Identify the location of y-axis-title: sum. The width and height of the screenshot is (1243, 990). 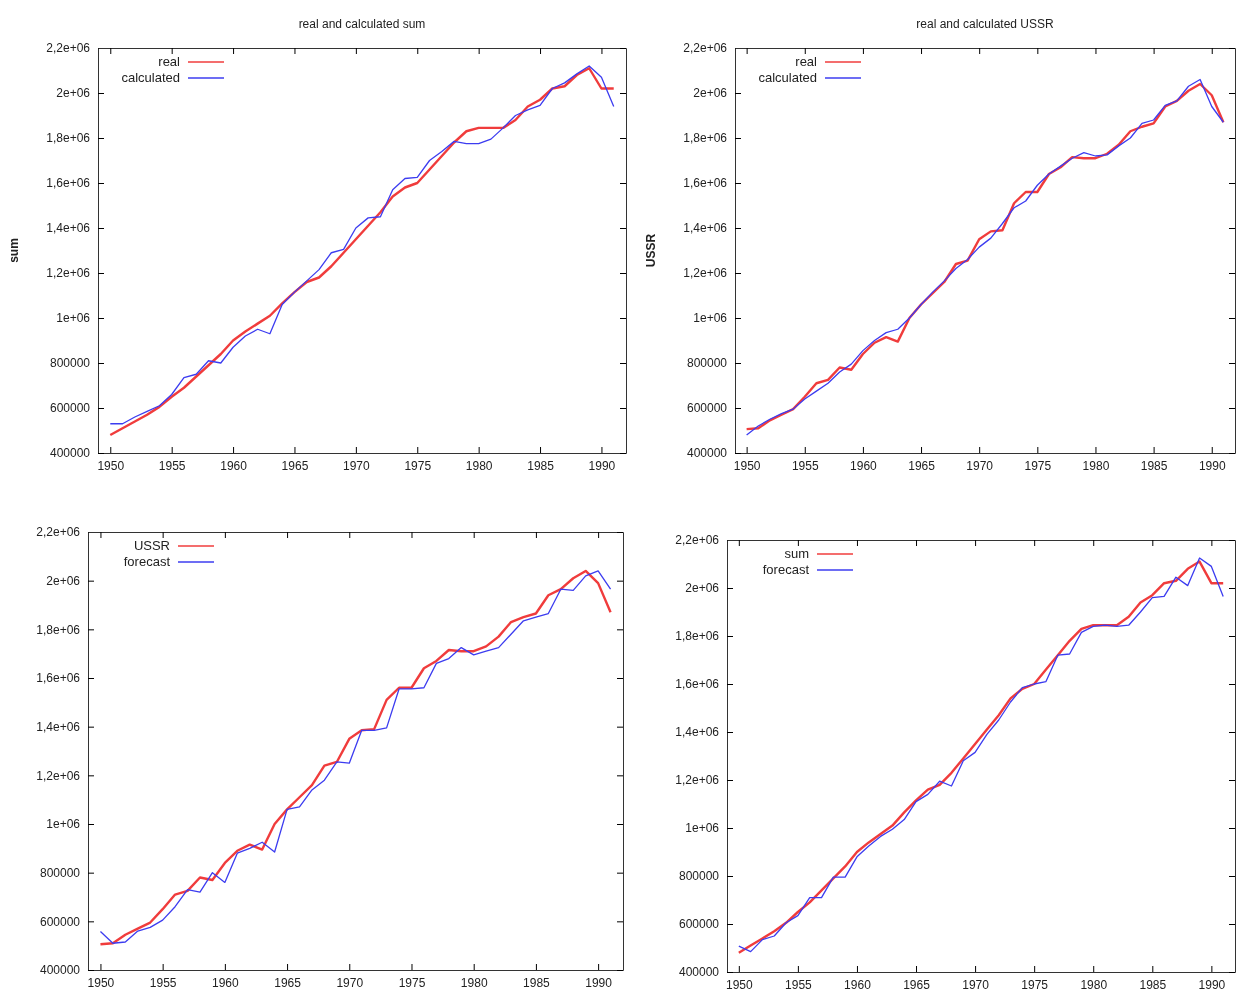
(14, 250).